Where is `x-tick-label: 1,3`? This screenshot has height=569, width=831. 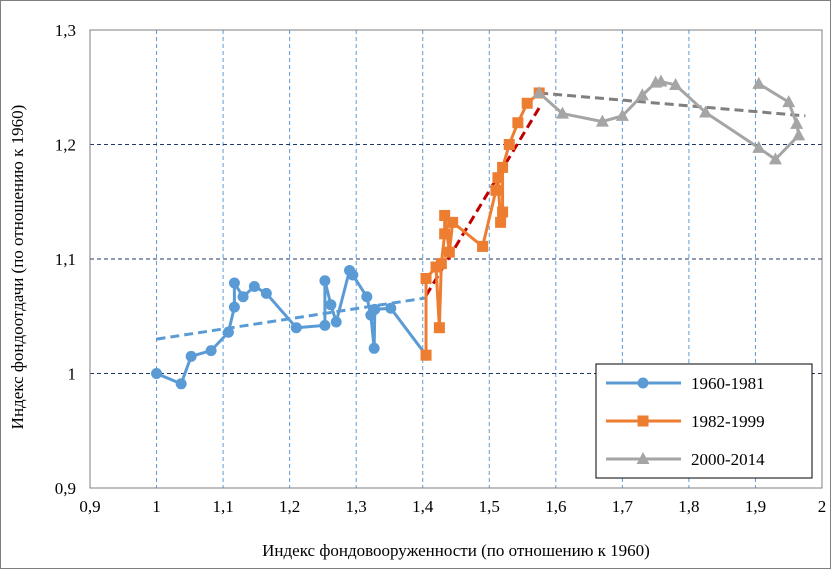 x-tick-label: 1,3 is located at coordinates (356, 506).